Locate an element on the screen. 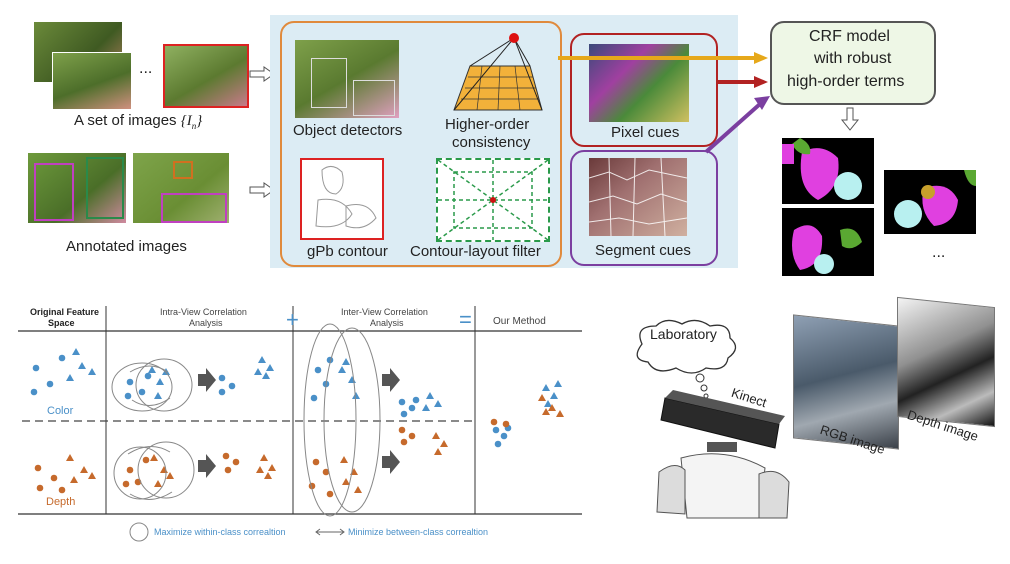 The height and width of the screenshot is (564, 1010). legend-minimize: Minimize between-class correaltion is located at coordinates (418, 532).